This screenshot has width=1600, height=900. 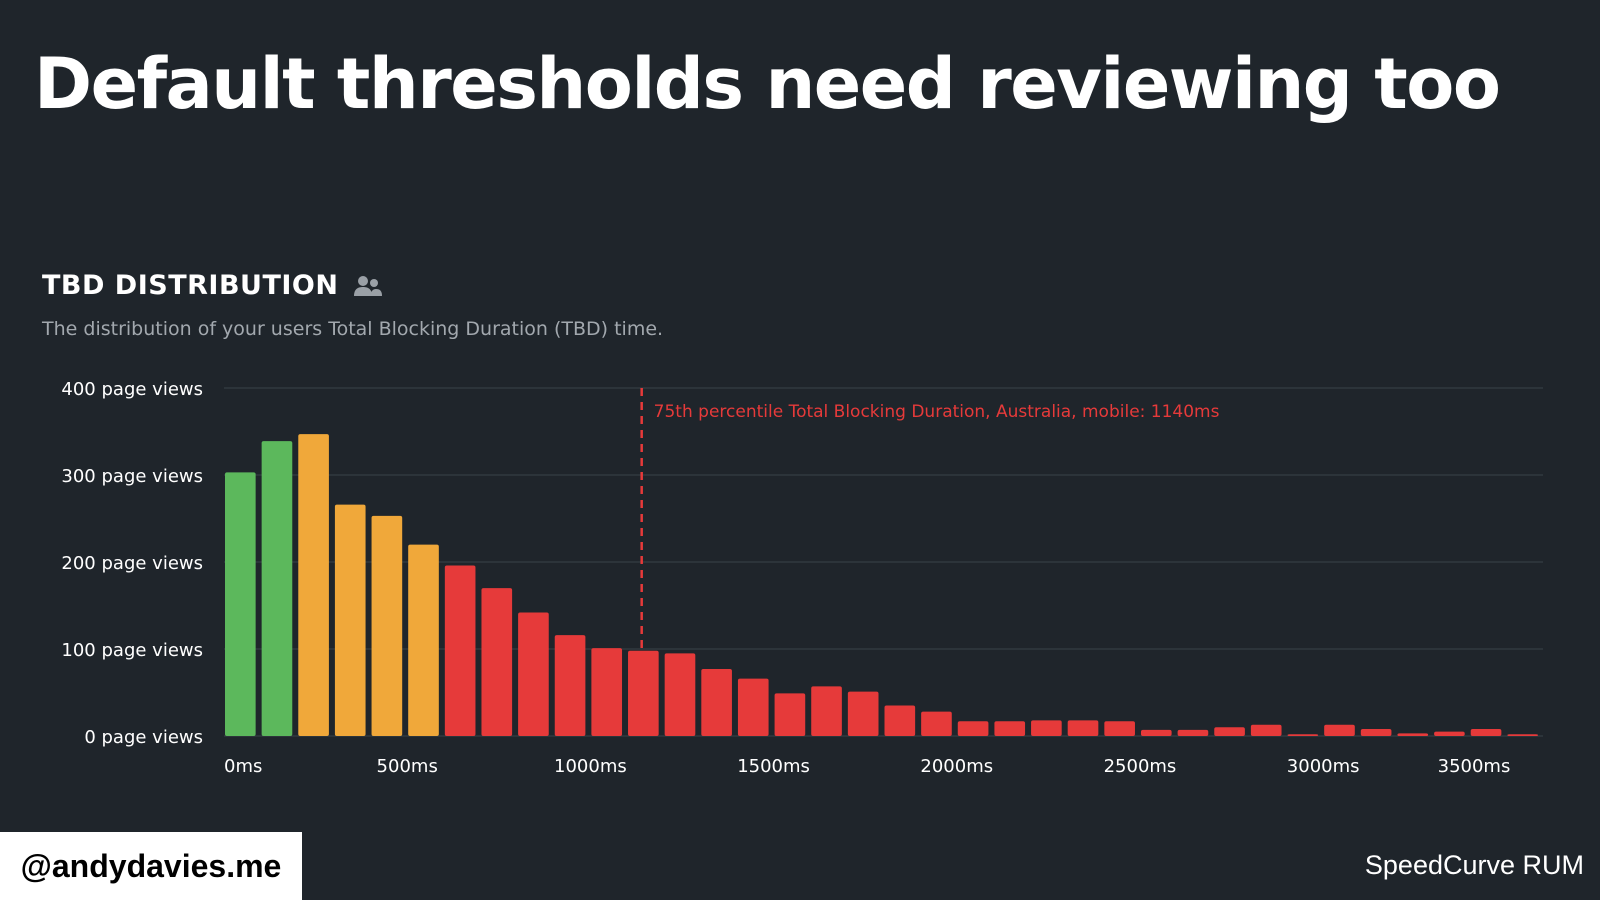 What do you see at coordinates (590, 766) in the screenshot?
I see `x-tick-label: 1000ms` at bounding box center [590, 766].